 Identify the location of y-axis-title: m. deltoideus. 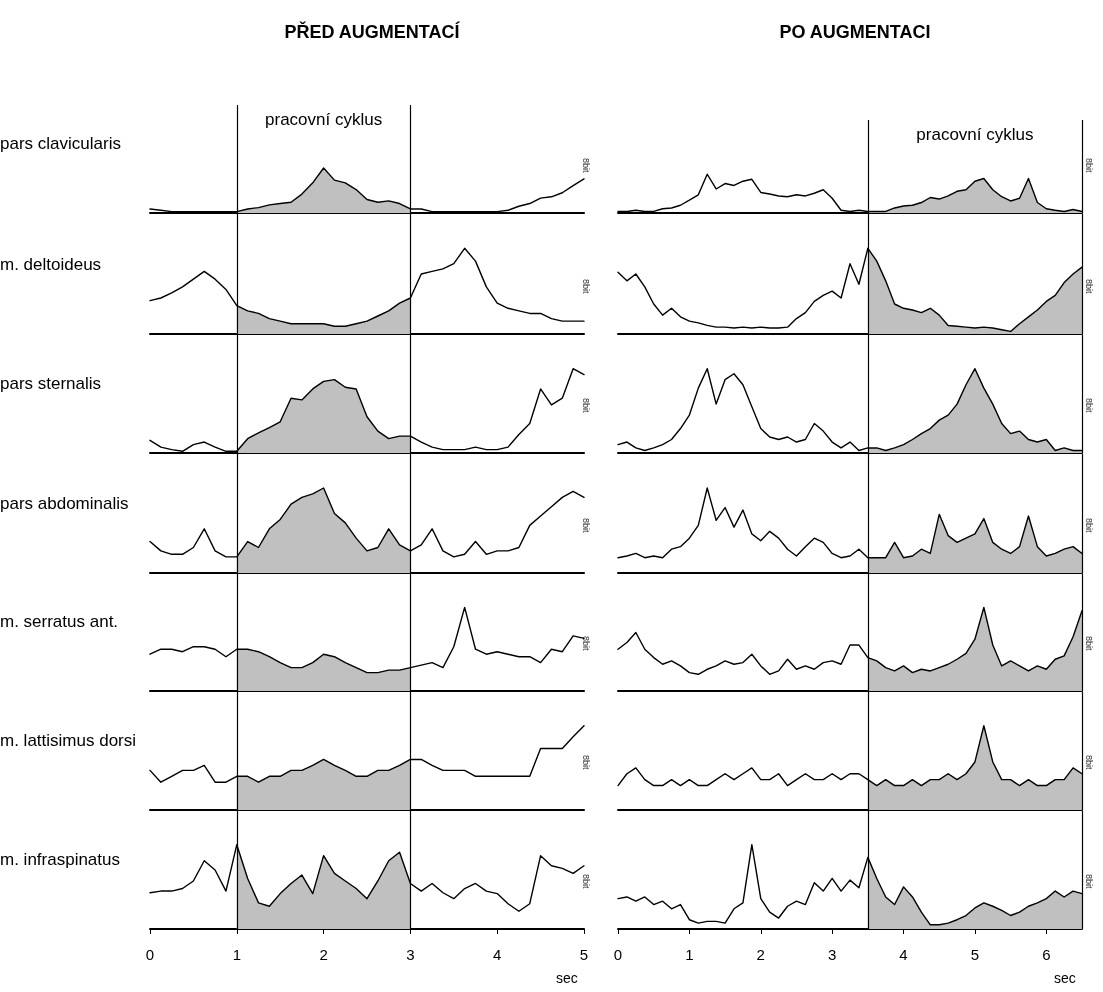
(51, 264).